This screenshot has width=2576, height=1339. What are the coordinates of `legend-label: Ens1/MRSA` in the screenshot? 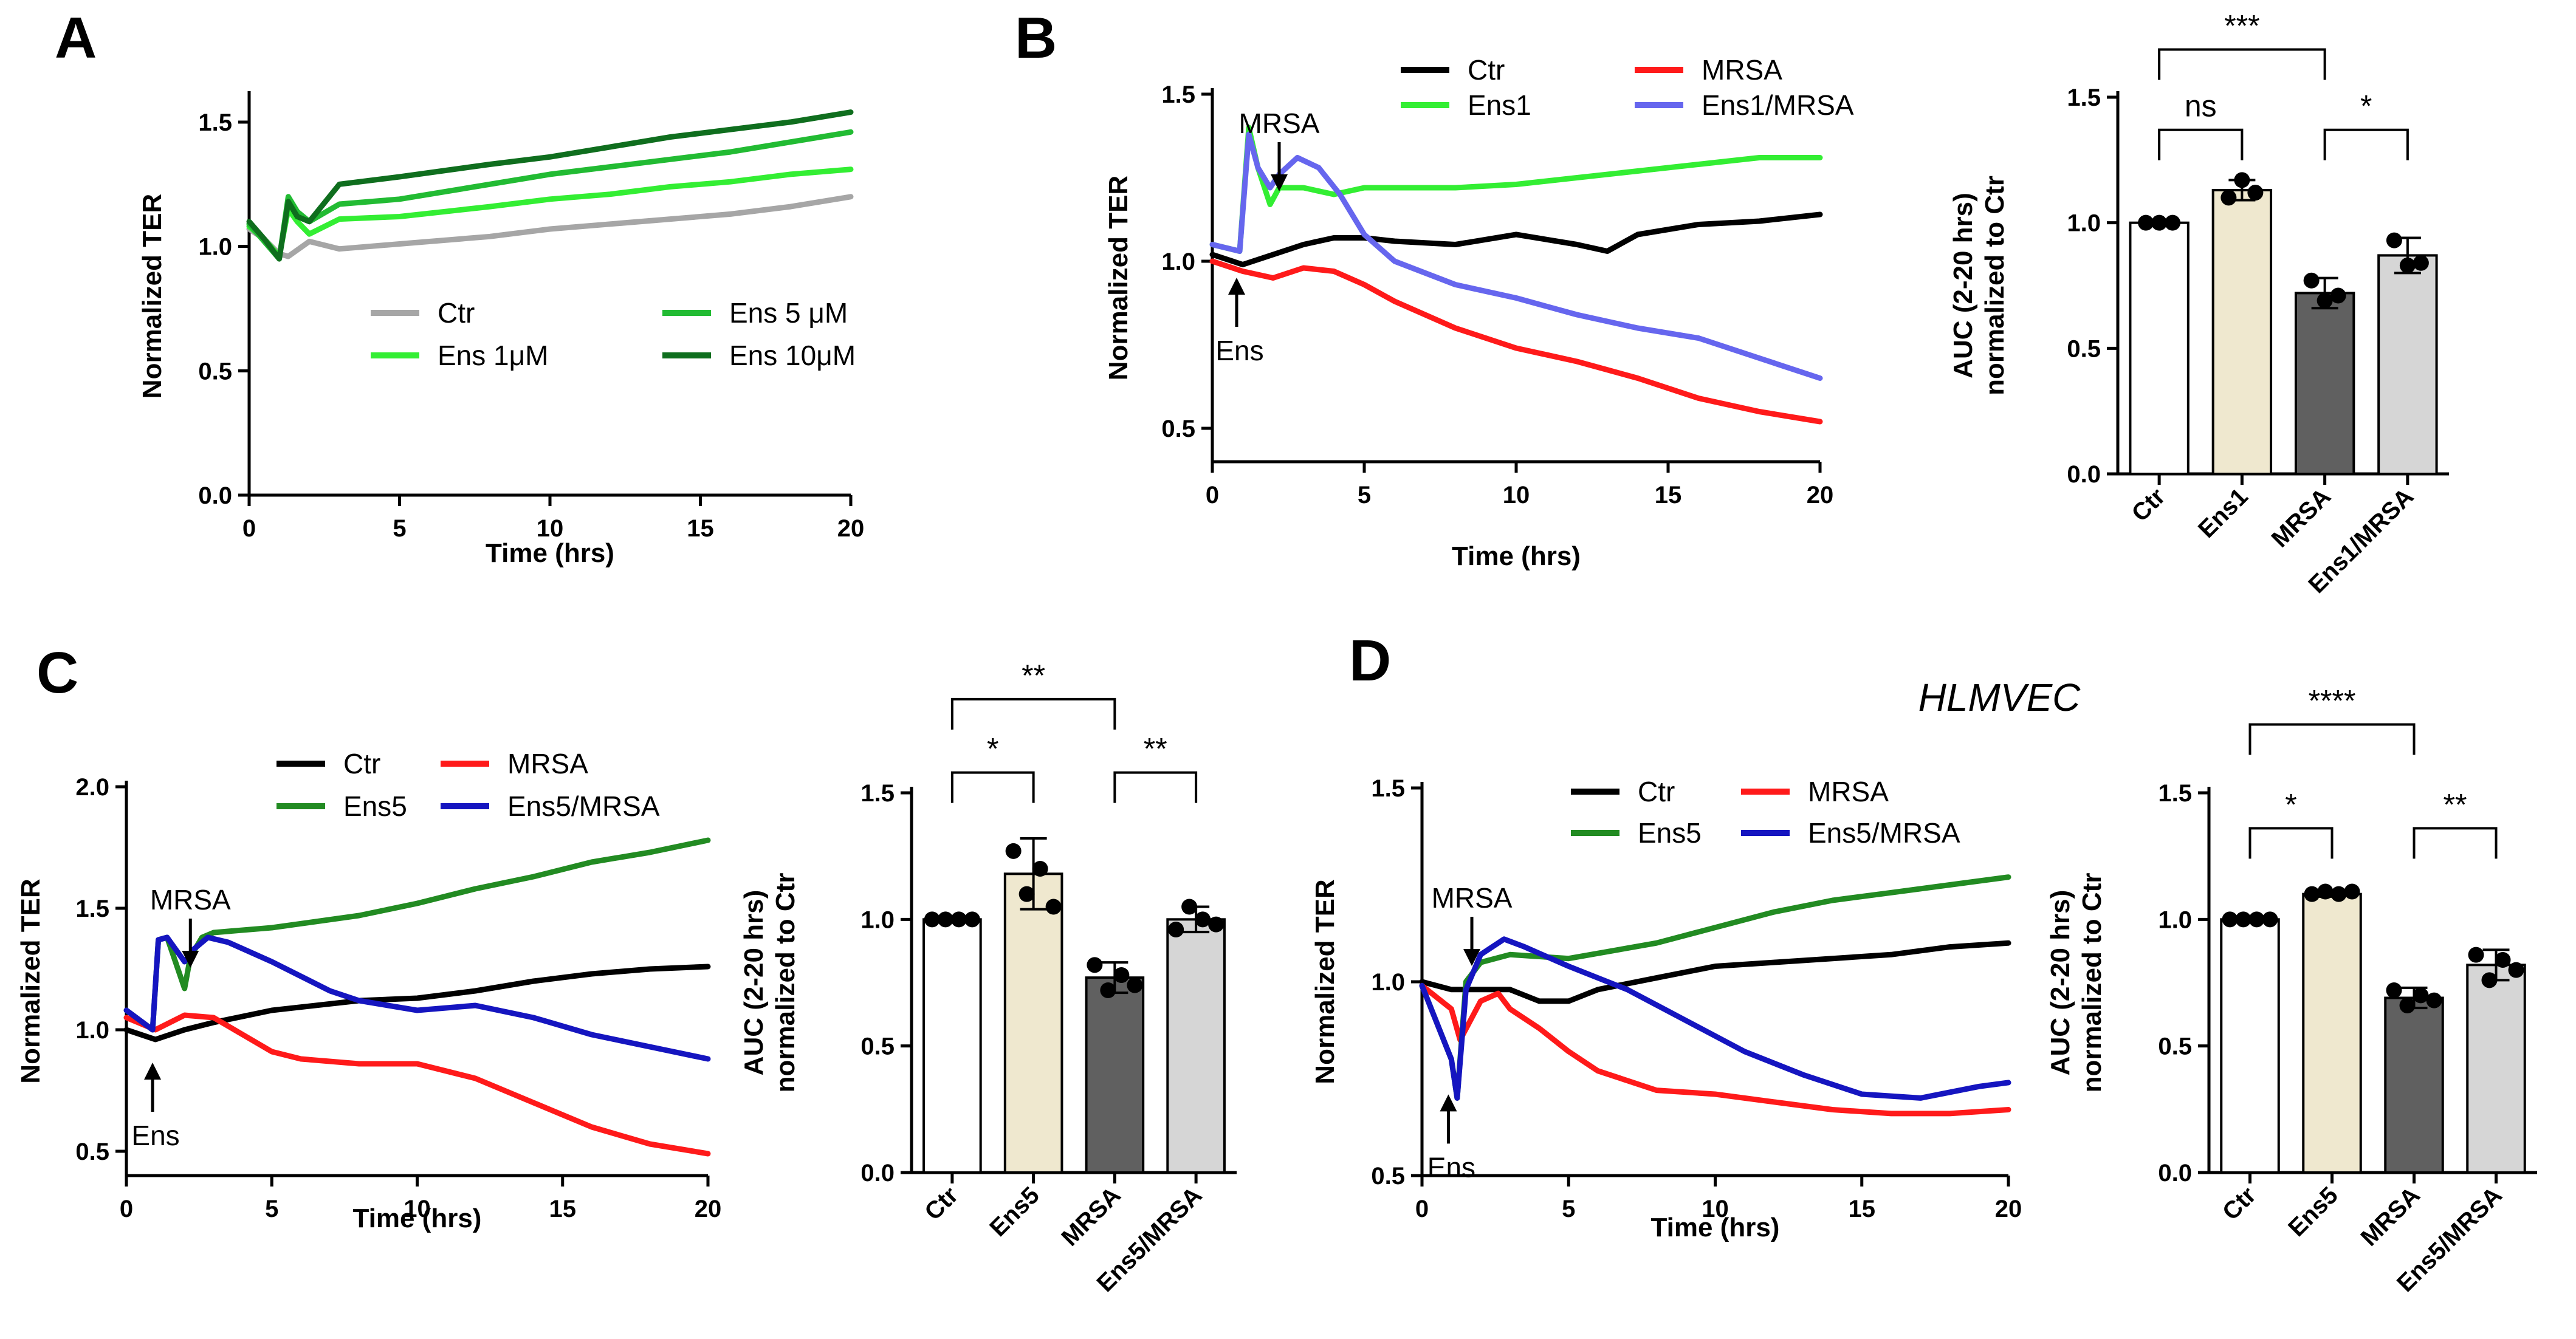 It's located at (1778, 105).